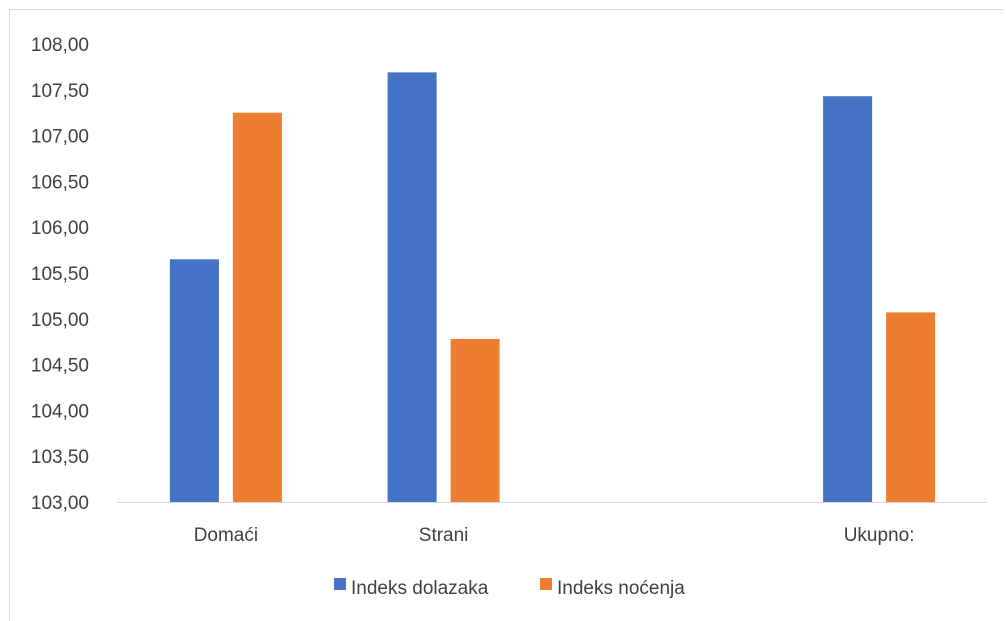  Describe the element at coordinates (546, 584) in the screenshot. I see `legend-swatch-nocenja` at that location.